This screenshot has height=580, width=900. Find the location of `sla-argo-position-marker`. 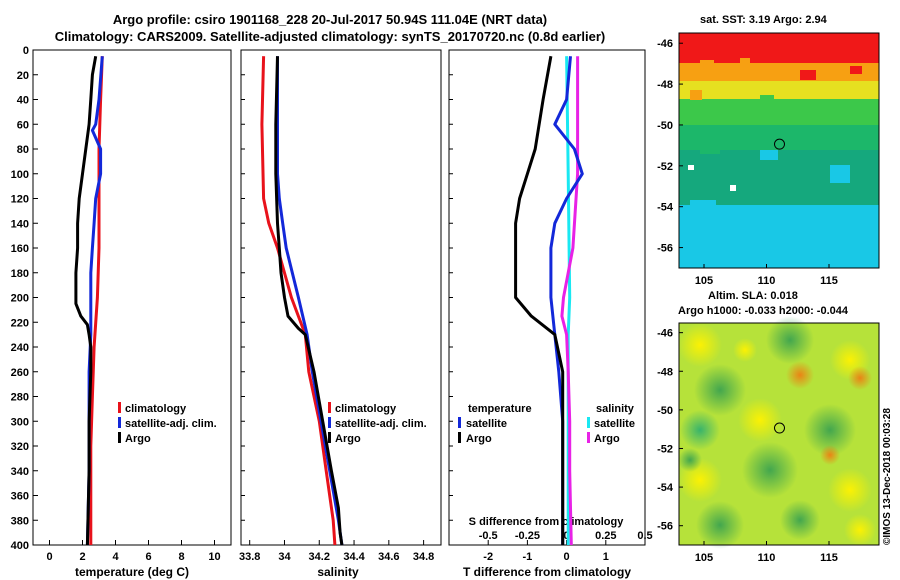

sla-argo-position-marker is located at coordinates (779, 428).